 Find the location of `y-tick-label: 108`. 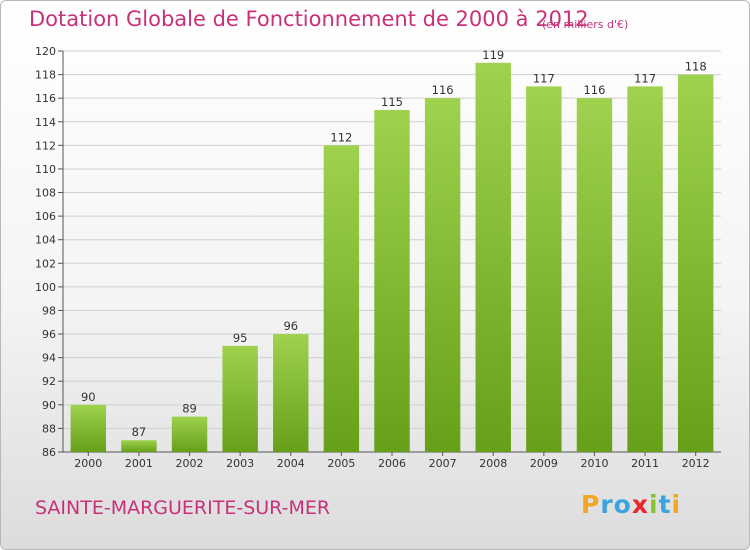

y-tick-label: 108 is located at coordinates (45, 193).